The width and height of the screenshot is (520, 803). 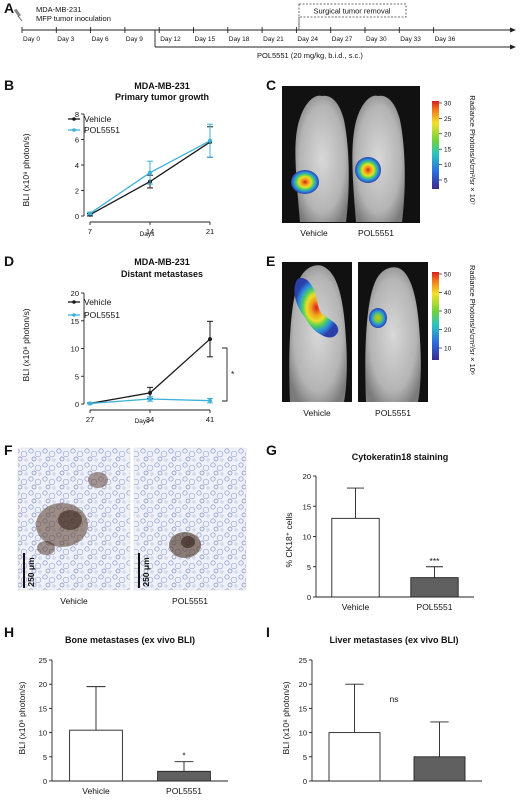 What do you see at coordinates (225, 374) in the screenshot?
I see `significance-bracket-d` at bounding box center [225, 374].